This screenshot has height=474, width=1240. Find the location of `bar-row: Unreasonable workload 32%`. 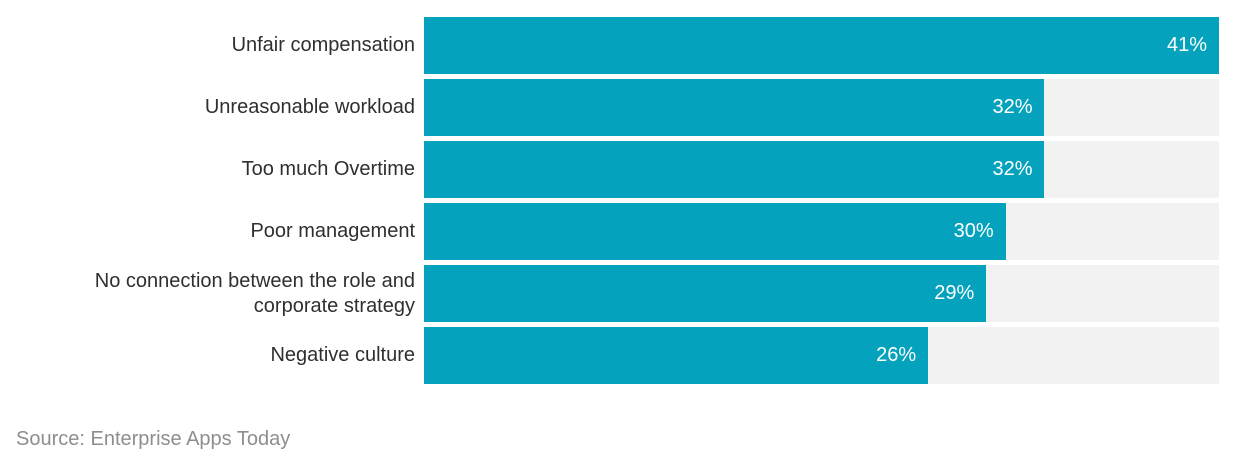

bar-row: Unreasonable workload 32% is located at coordinates (620, 107).